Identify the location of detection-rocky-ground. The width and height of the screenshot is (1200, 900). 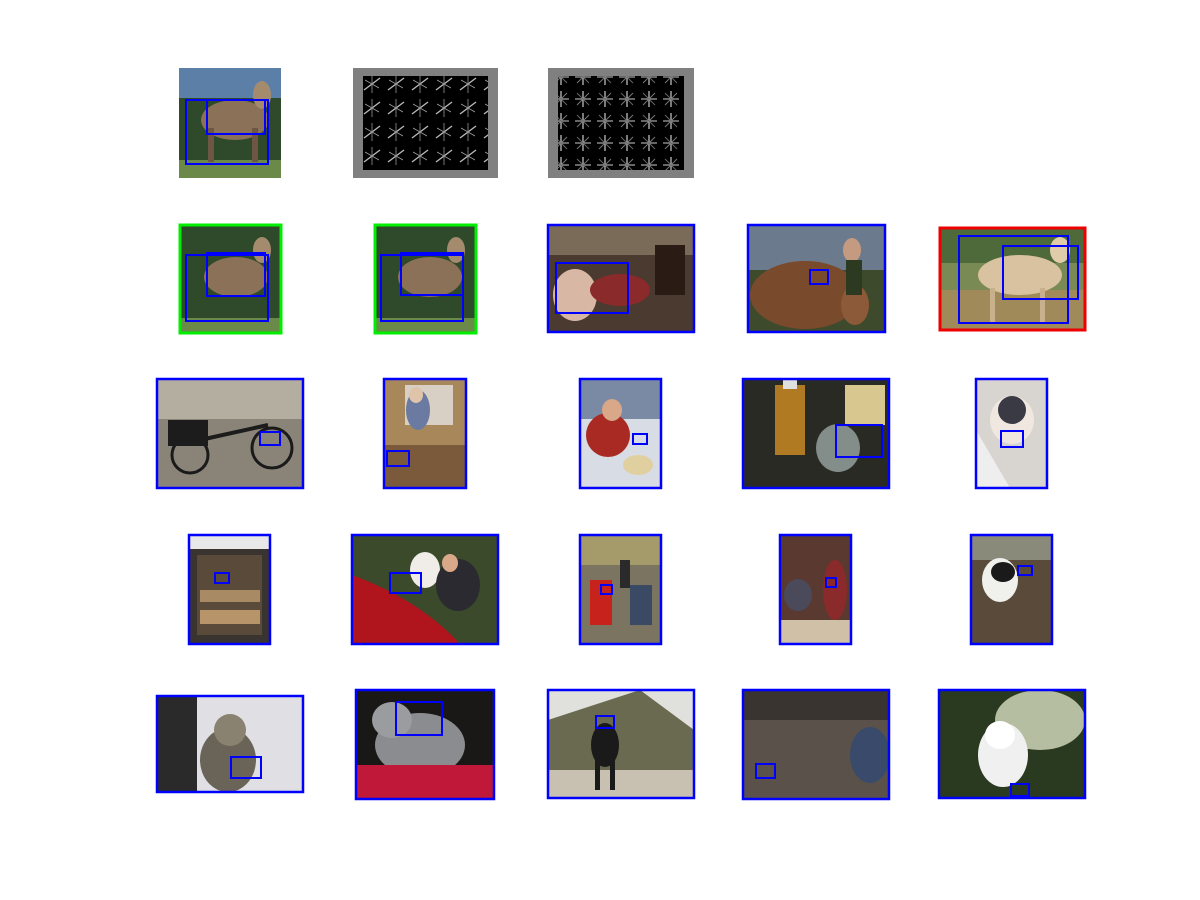
(816, 744).